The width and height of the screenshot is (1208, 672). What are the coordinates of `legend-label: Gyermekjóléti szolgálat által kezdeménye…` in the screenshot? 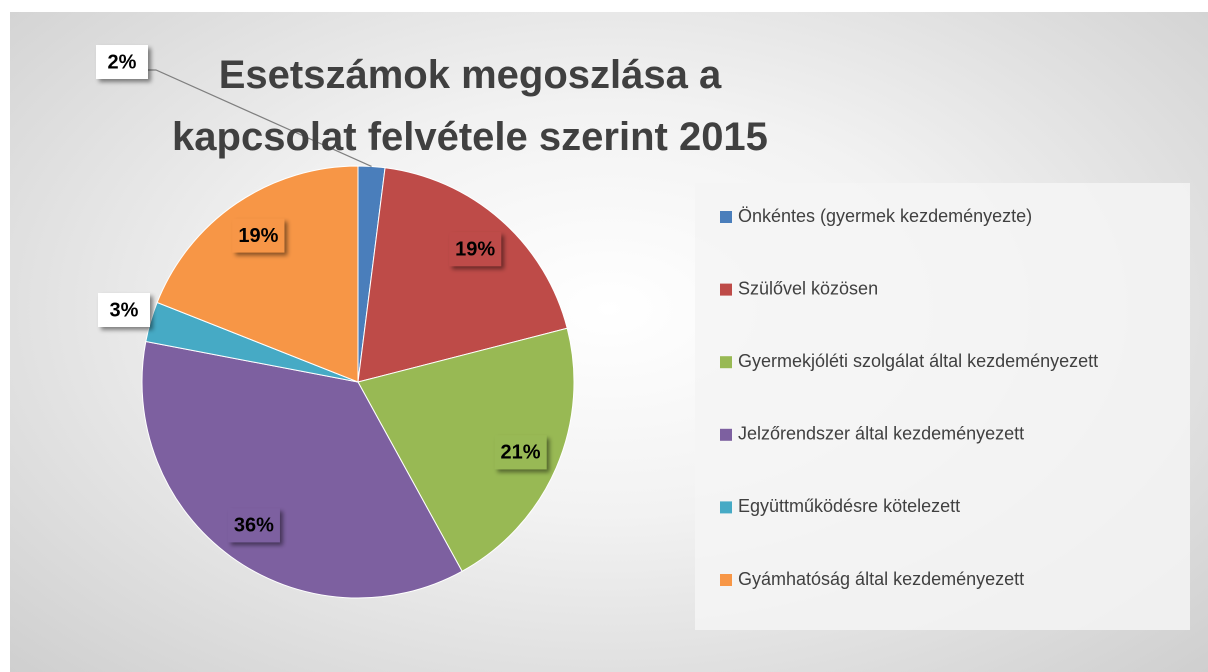 It's located at (918, 361).